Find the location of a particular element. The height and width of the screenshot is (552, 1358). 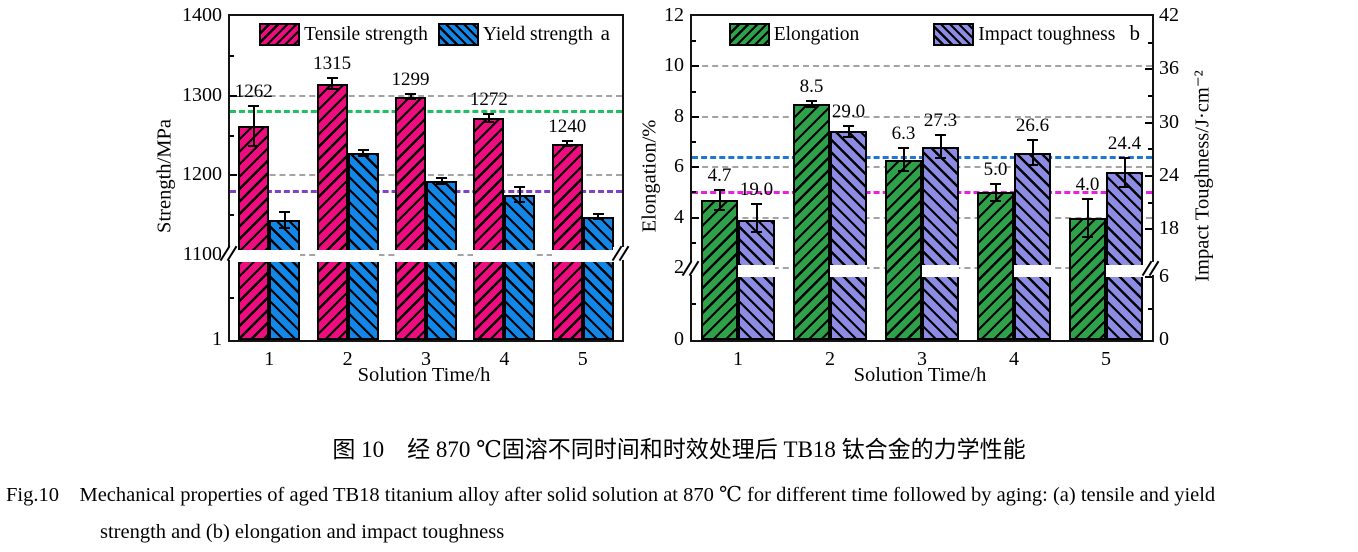

axis-tick-label: 0 is located at coordinates (679, 339).